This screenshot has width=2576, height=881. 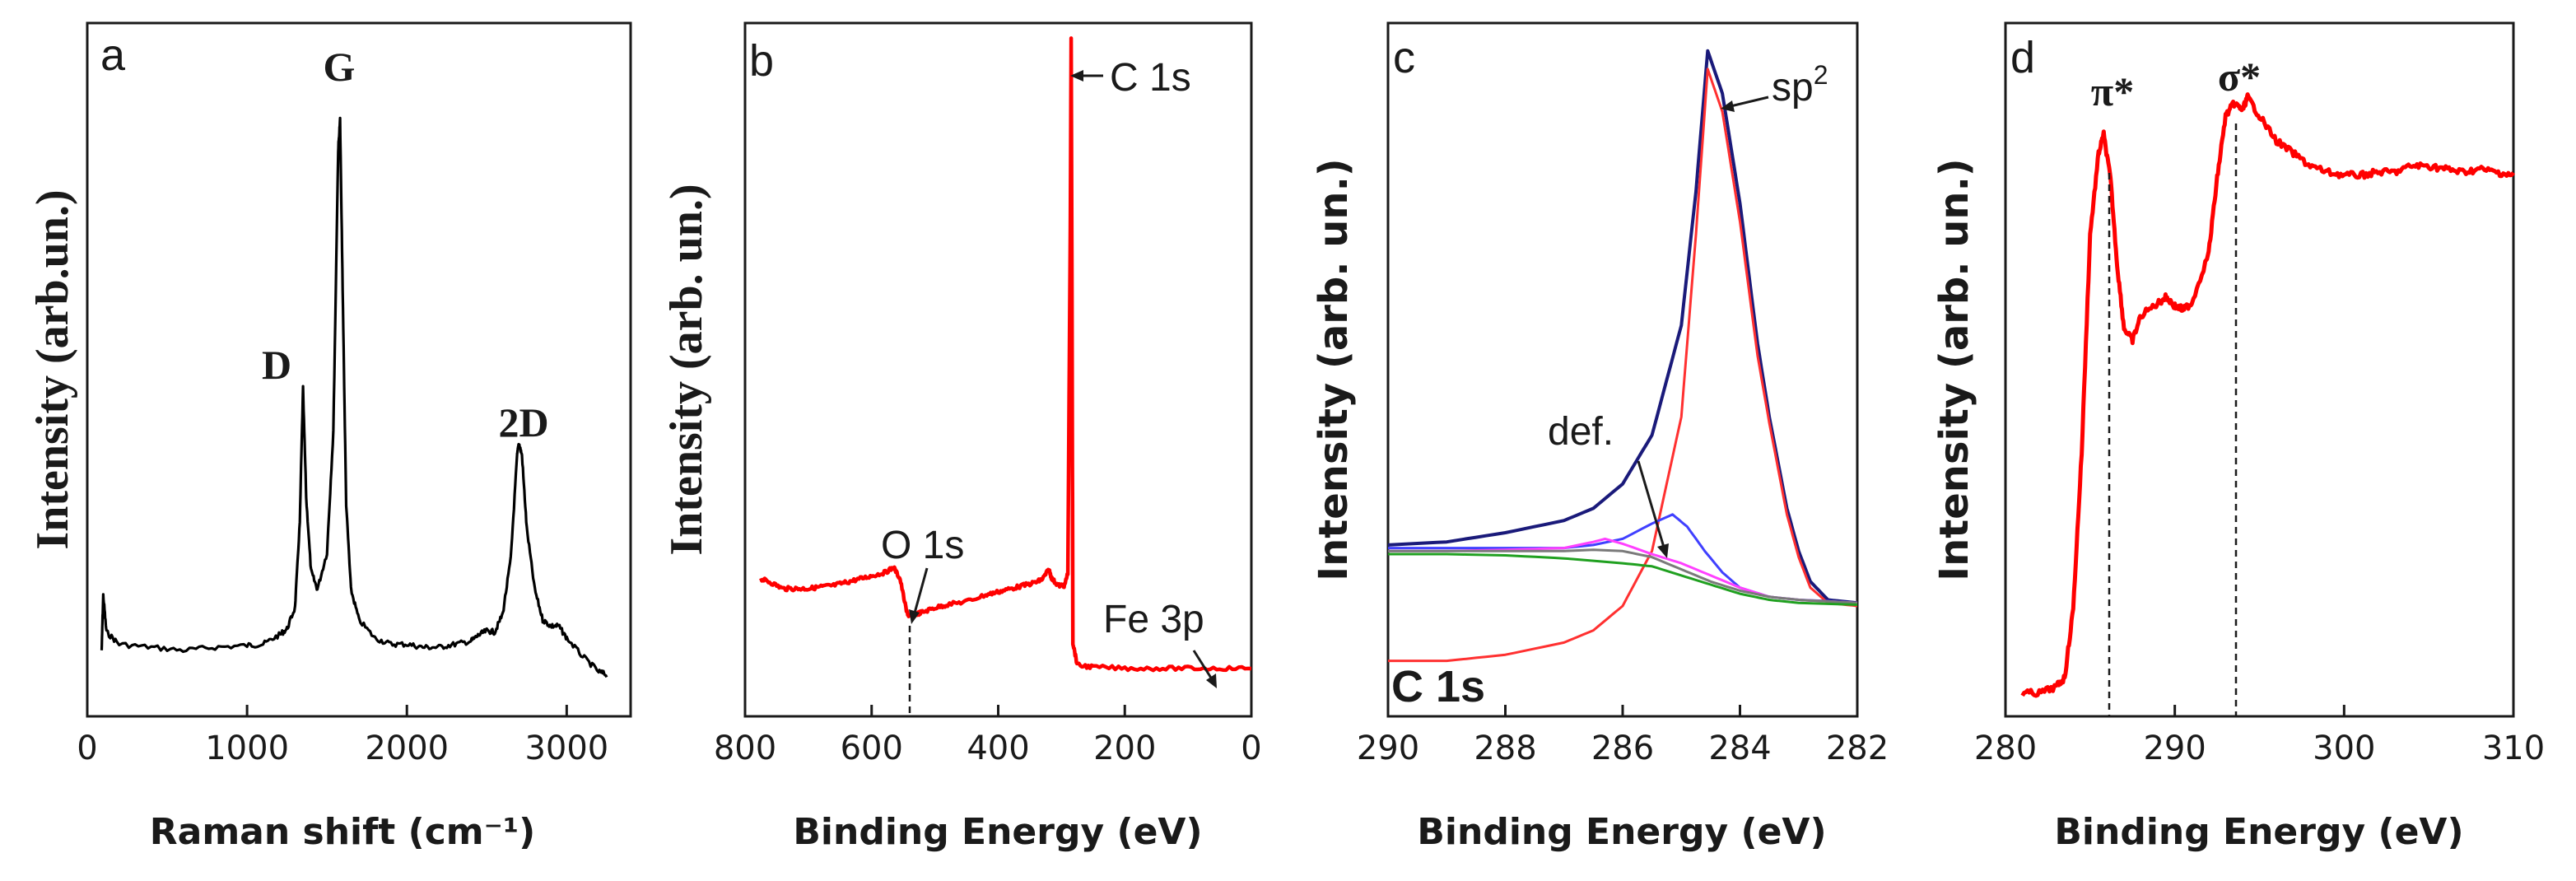 I want to click on x-axis-title-b: Binding Energy (eV), so click(x=997, y=832).